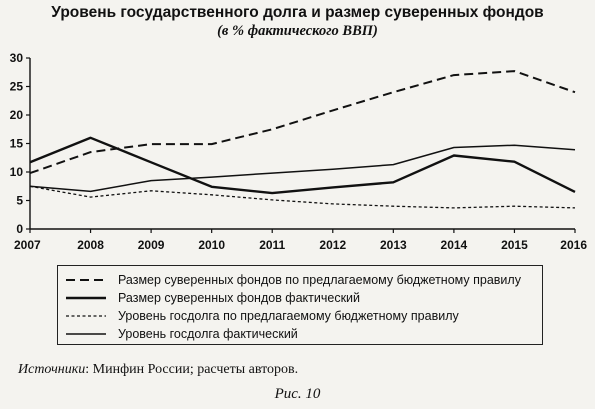  I want to click on figure-caption: Рис. 10, so click(297, 394).